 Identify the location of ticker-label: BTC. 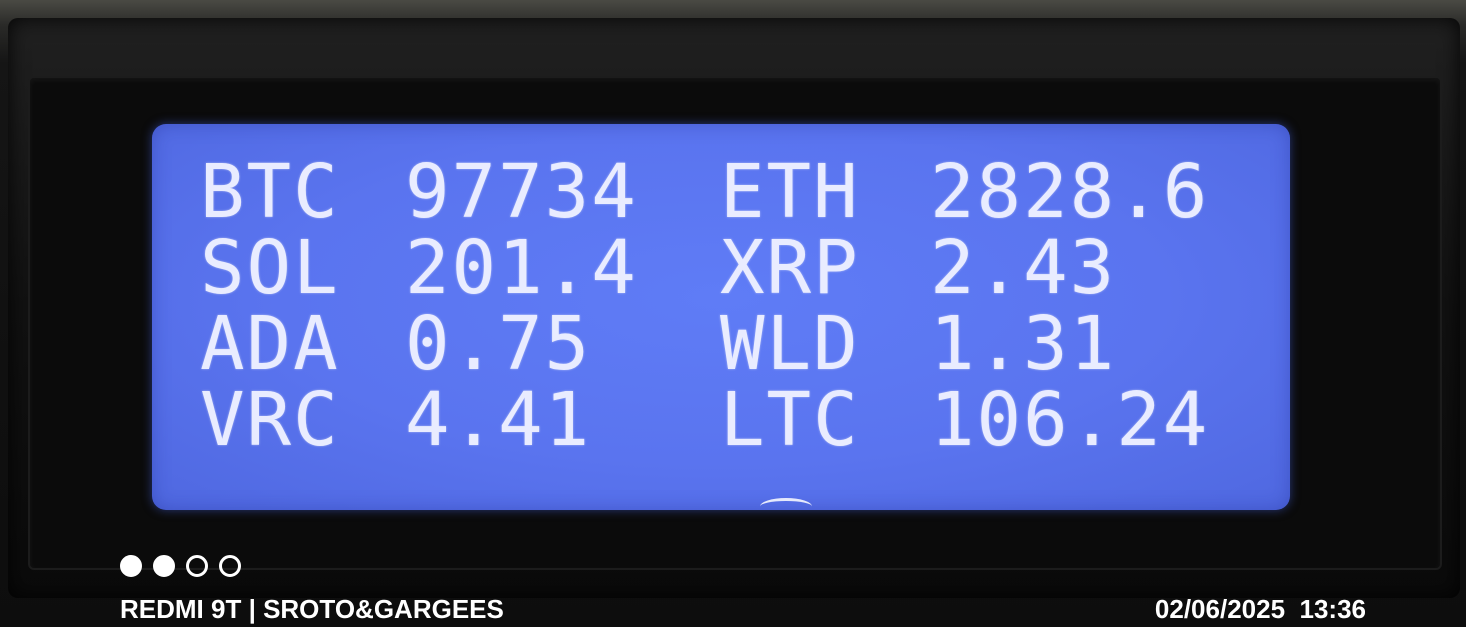
(270, 192).